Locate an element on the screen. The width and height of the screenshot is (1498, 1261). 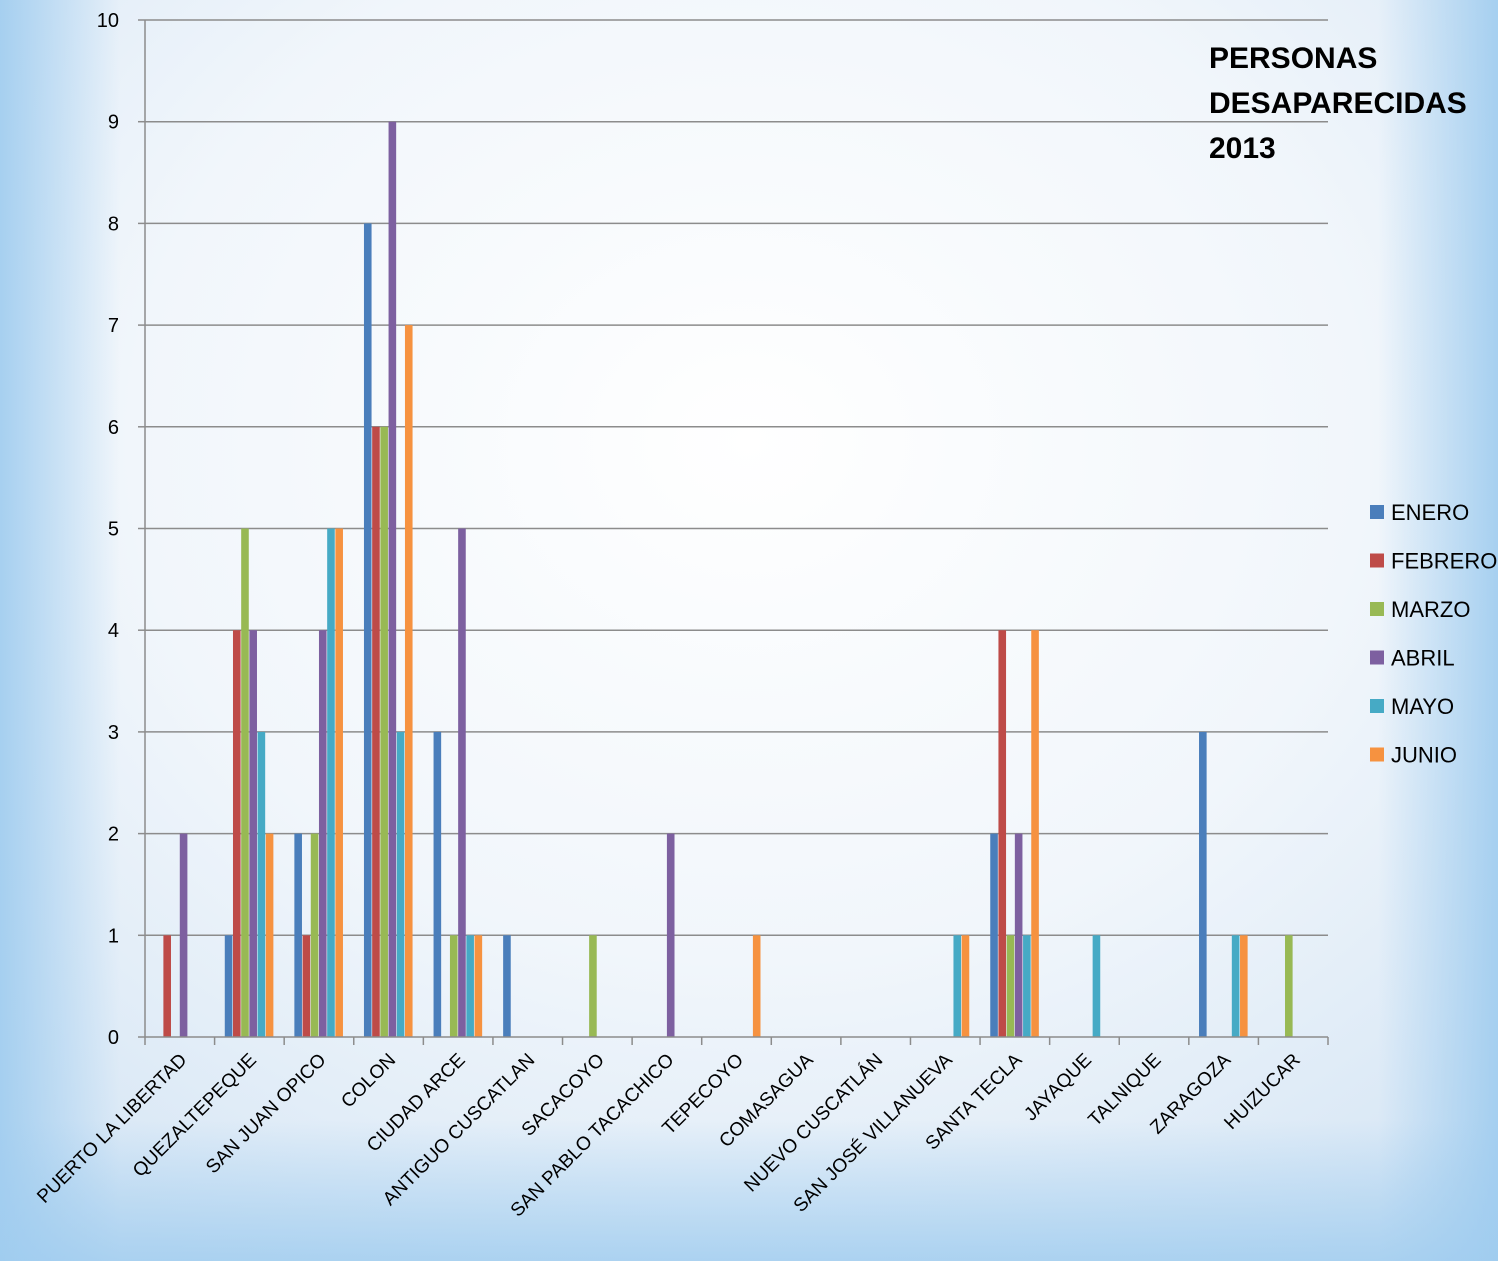
x-tick-label: JAYAQUE is located at coordinates (1058, 1088).